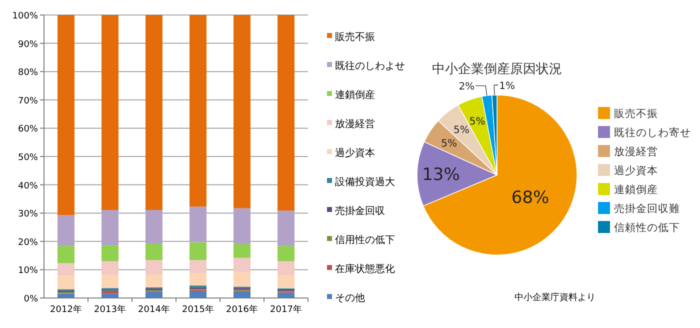 The height and width of the screenshot is (328, 700). What do you see at coordinates (28, 73) in the screenshot?
I see `y-tick-label: 80%` at bounding box center [28, 73].